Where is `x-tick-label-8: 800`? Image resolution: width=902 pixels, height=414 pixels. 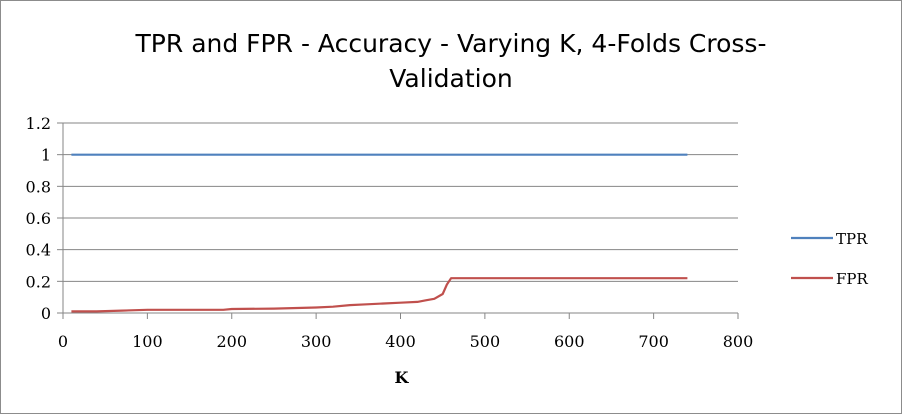
x-tick-label-8: 800 is located at coordinates (738, 341).